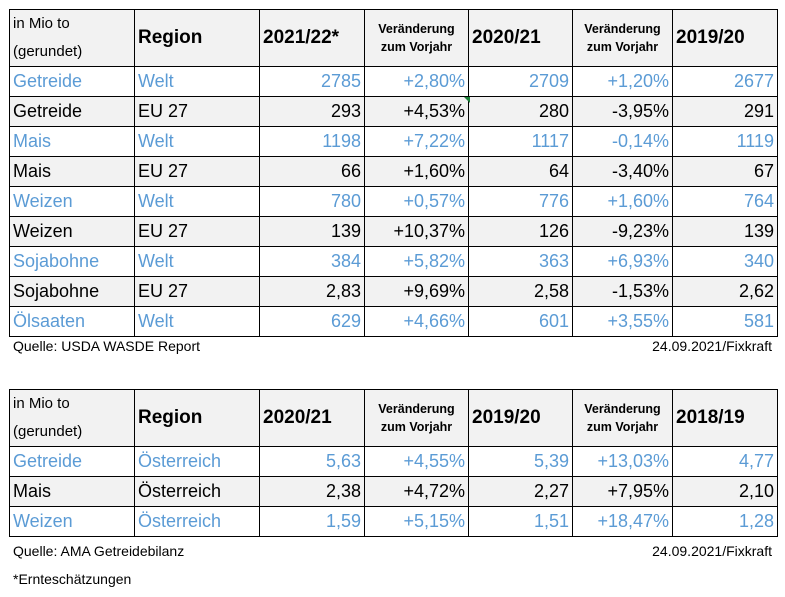 The width and height of the screenshot is (785, 597). What do you see at coordinates (725, 171) in the screenshot?
I see `value3-cell: 67` at bounding box center [725, 171].